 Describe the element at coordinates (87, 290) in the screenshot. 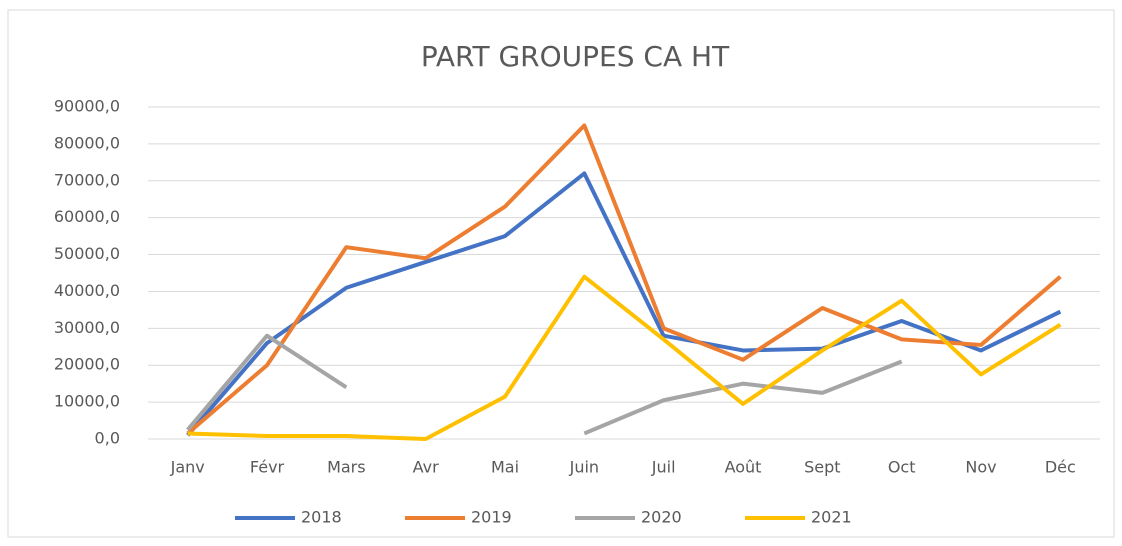

I see `y-tick-label: 40000,0` at that location.